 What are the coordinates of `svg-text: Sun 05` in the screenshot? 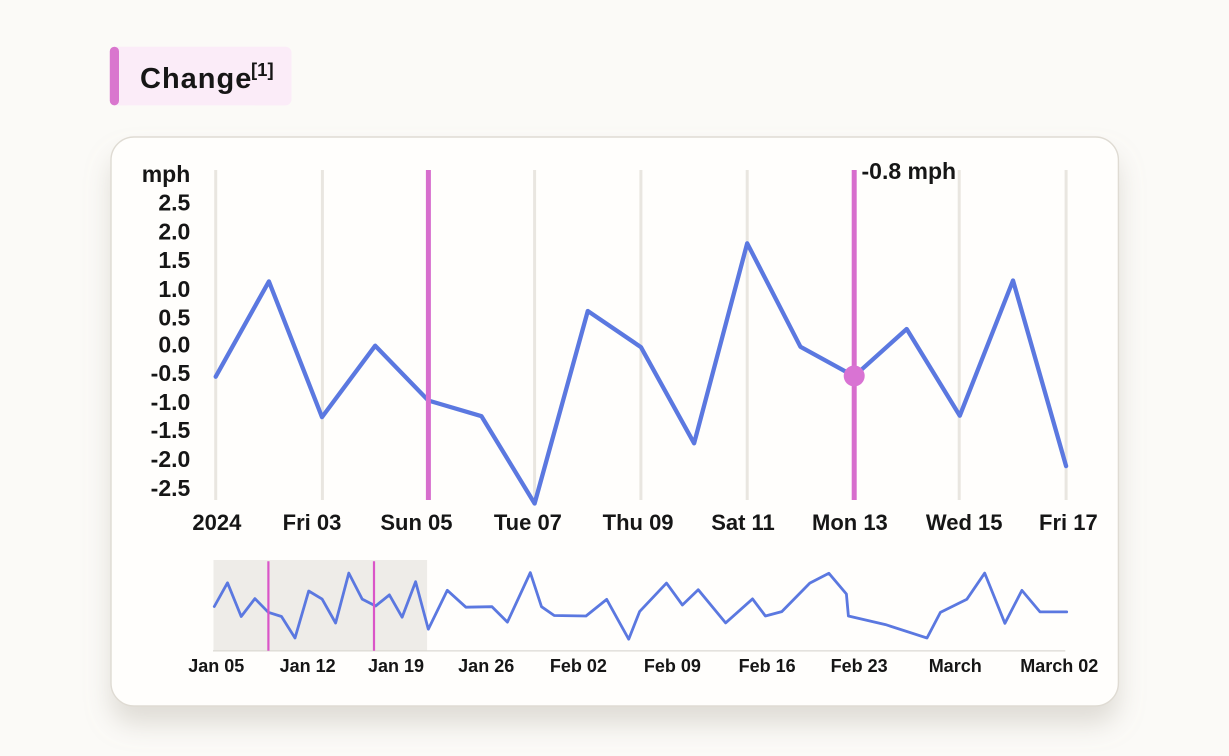 It's located at (416, 522).